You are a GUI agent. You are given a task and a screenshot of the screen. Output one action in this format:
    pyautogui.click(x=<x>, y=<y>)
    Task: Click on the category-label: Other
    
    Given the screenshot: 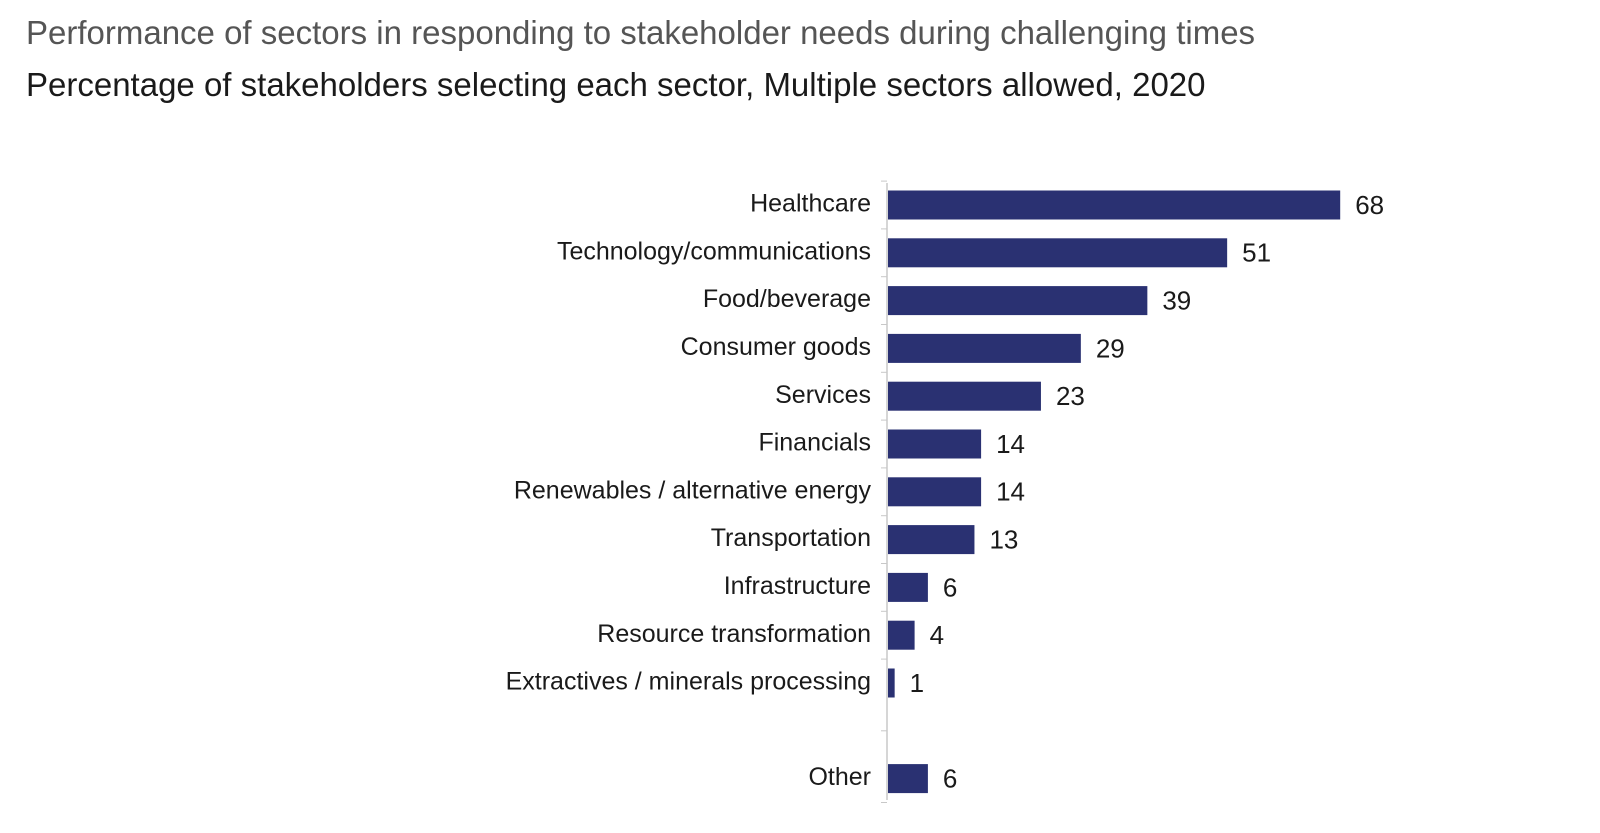 What is the action you would take?
    pyautogui.click(x=839, y=777)
    